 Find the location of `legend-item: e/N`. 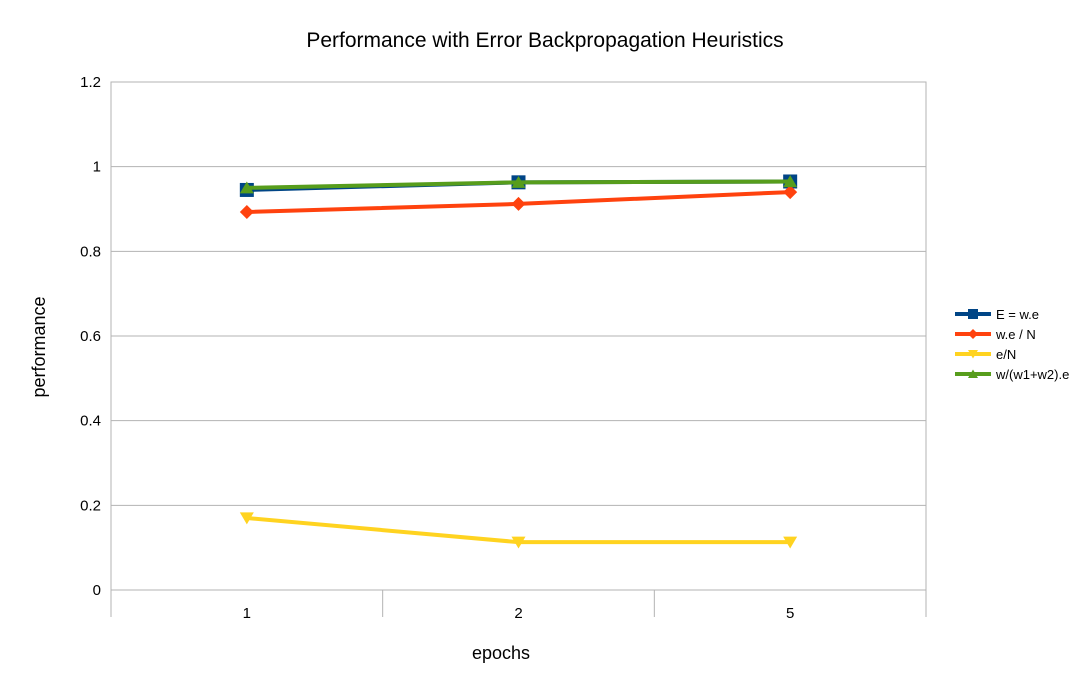

legend-item: e/N is located at coordinates (985, 354).